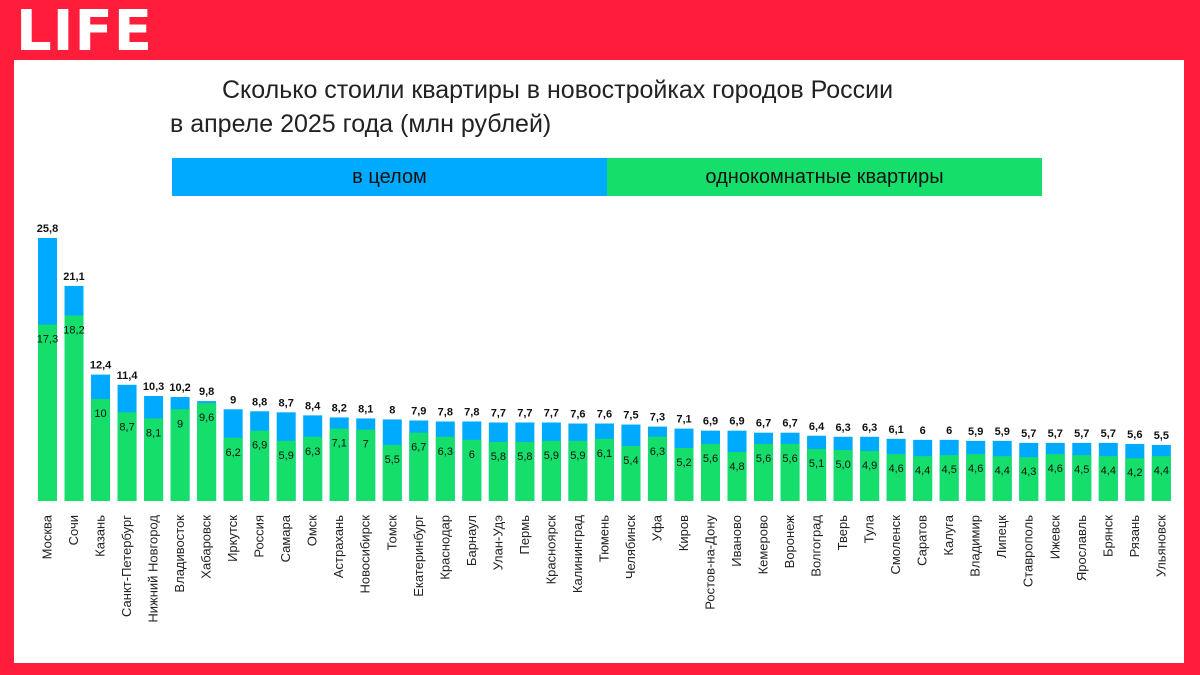  I want to click on data-label-one-room: 5,1, so click(816, 464).